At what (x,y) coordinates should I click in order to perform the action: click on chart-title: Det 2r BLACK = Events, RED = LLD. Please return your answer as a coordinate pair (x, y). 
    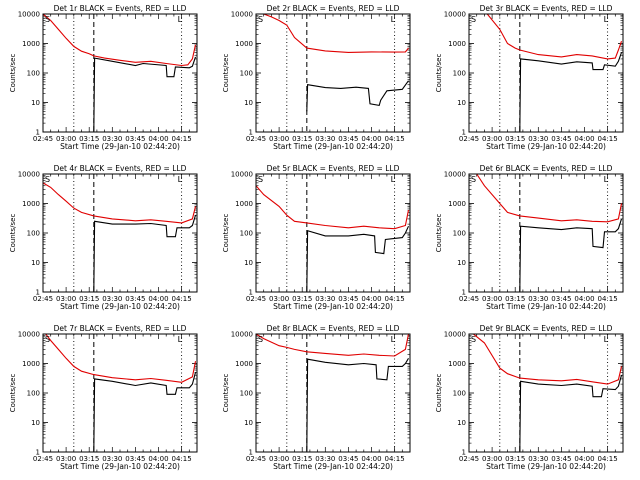
    Looking at the image, I should click on (333, 8).